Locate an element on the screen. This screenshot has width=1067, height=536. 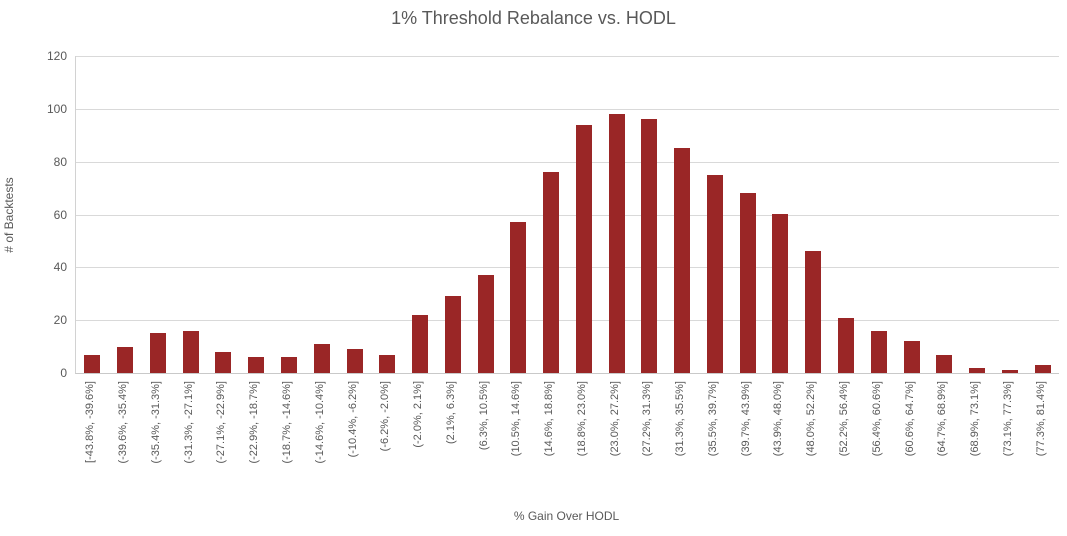
x-tick-label: (77.3%, 81.4%] is located at coordinates (1040, 419).